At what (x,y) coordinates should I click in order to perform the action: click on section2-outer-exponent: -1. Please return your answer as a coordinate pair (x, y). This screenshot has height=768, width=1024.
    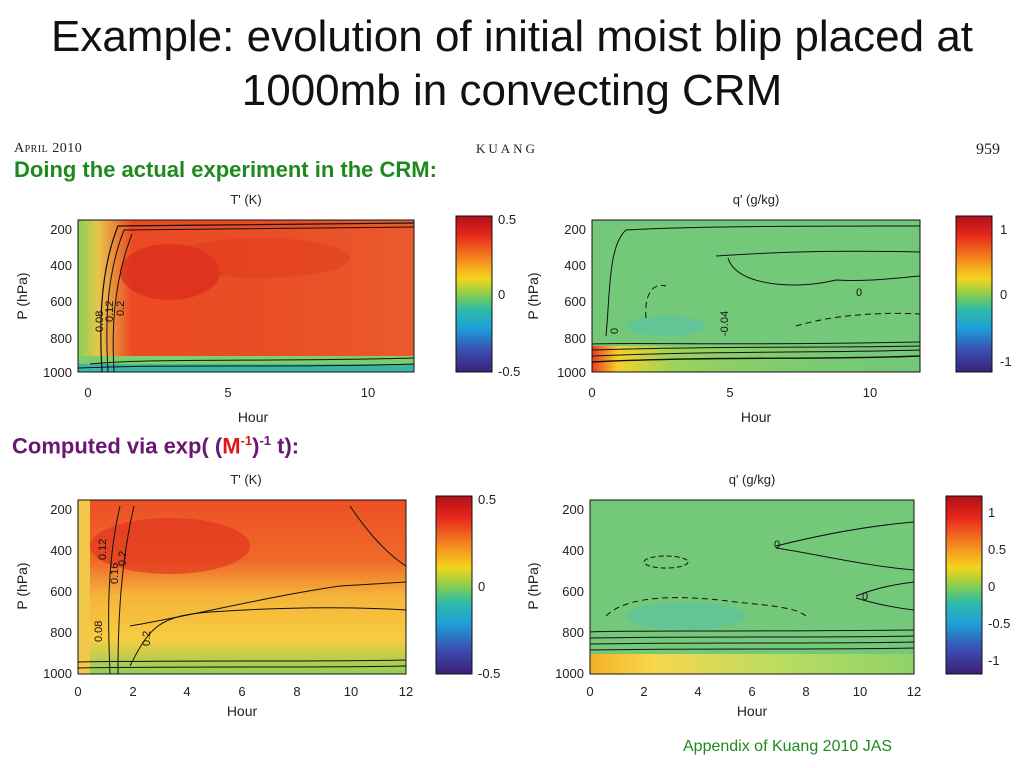
    Looking at the image, I should click on (265, 440).